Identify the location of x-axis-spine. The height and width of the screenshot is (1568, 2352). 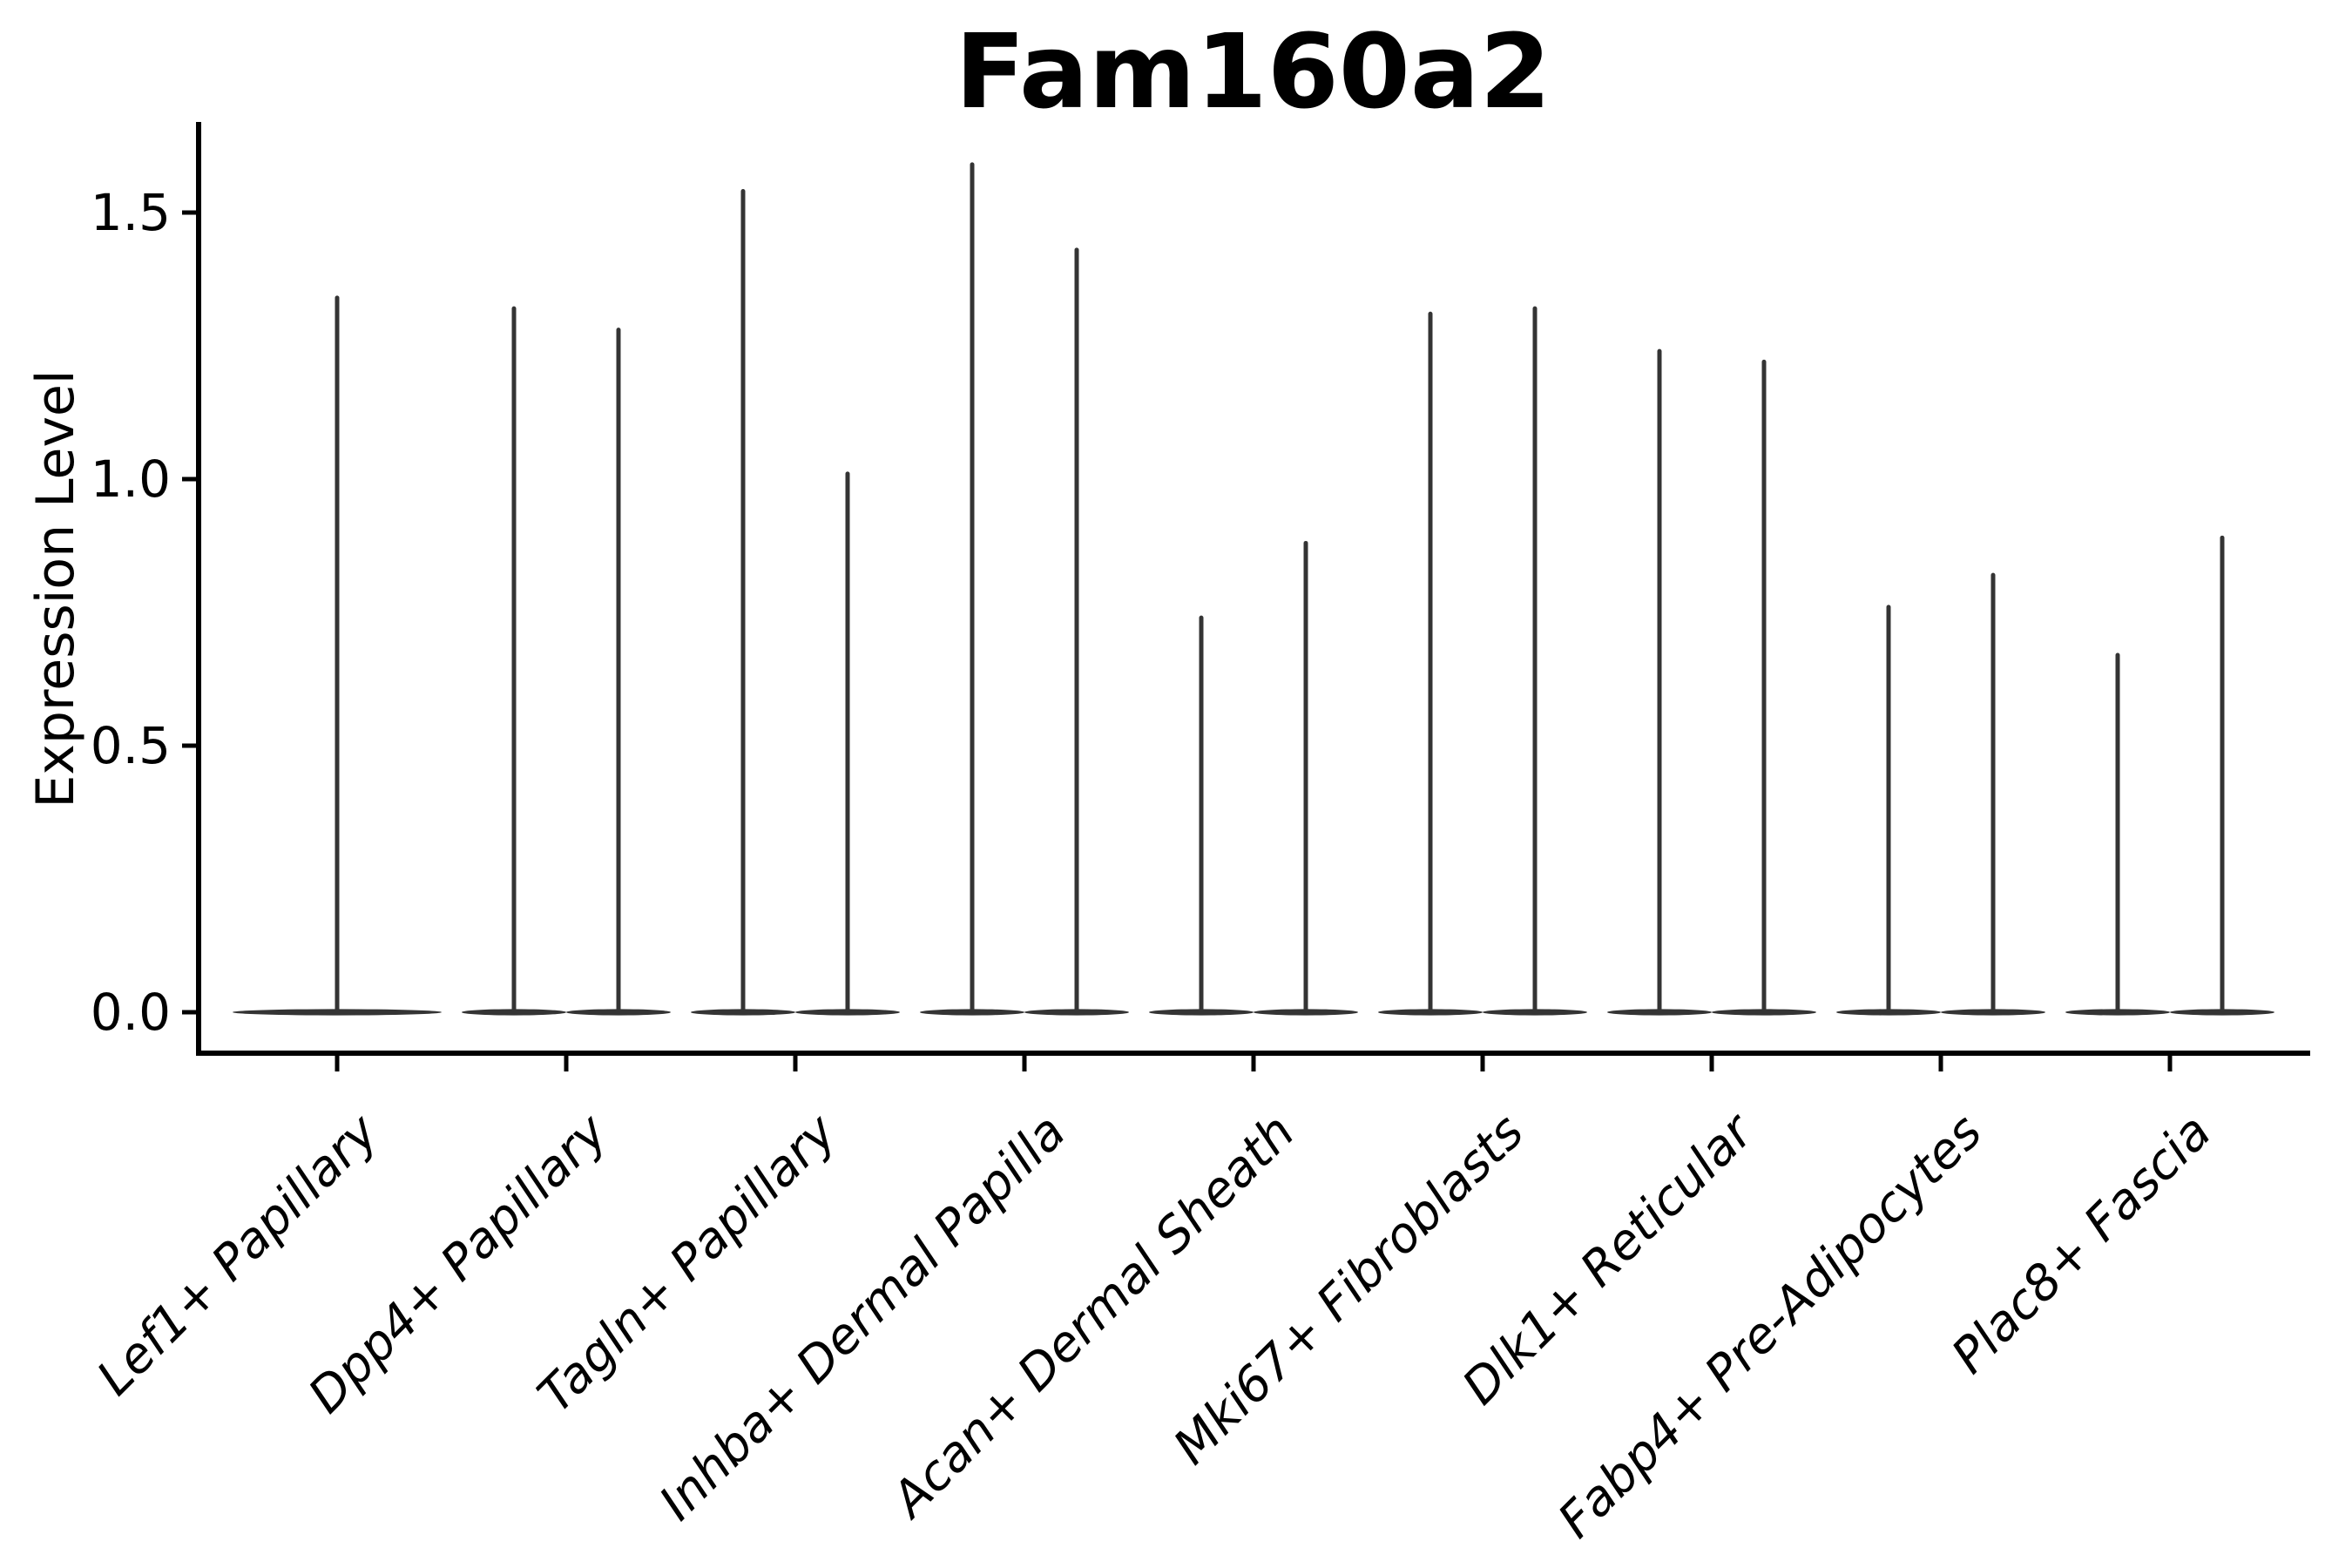
(1253, 1054).